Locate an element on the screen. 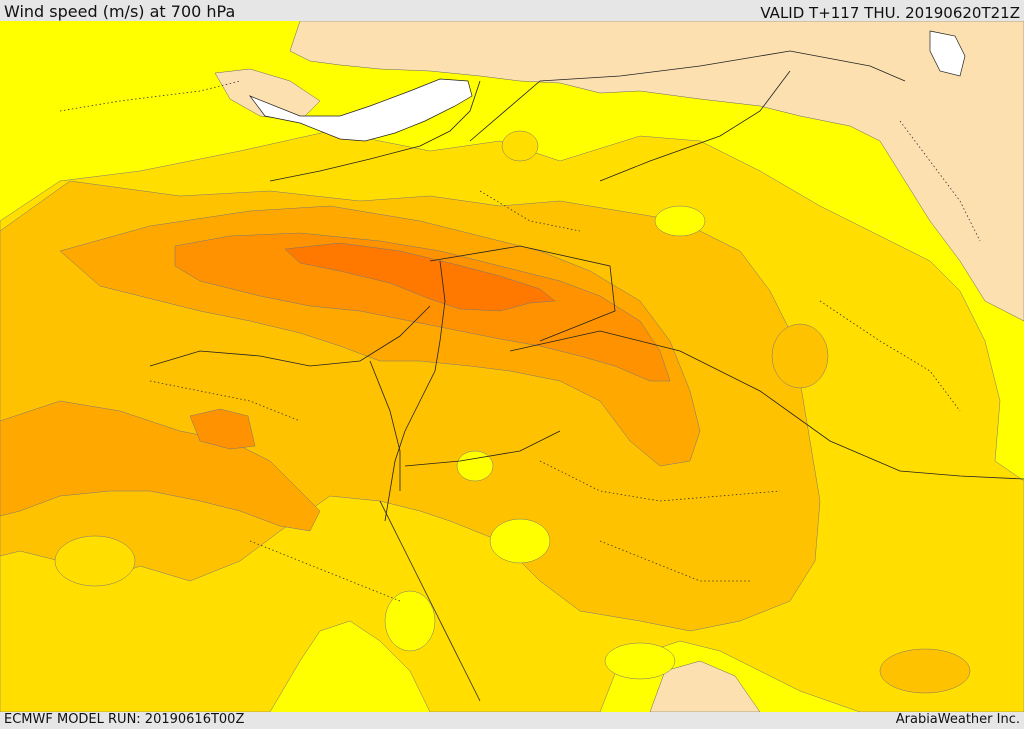  orange-dark-region-core is located at coordinates (420, 277).